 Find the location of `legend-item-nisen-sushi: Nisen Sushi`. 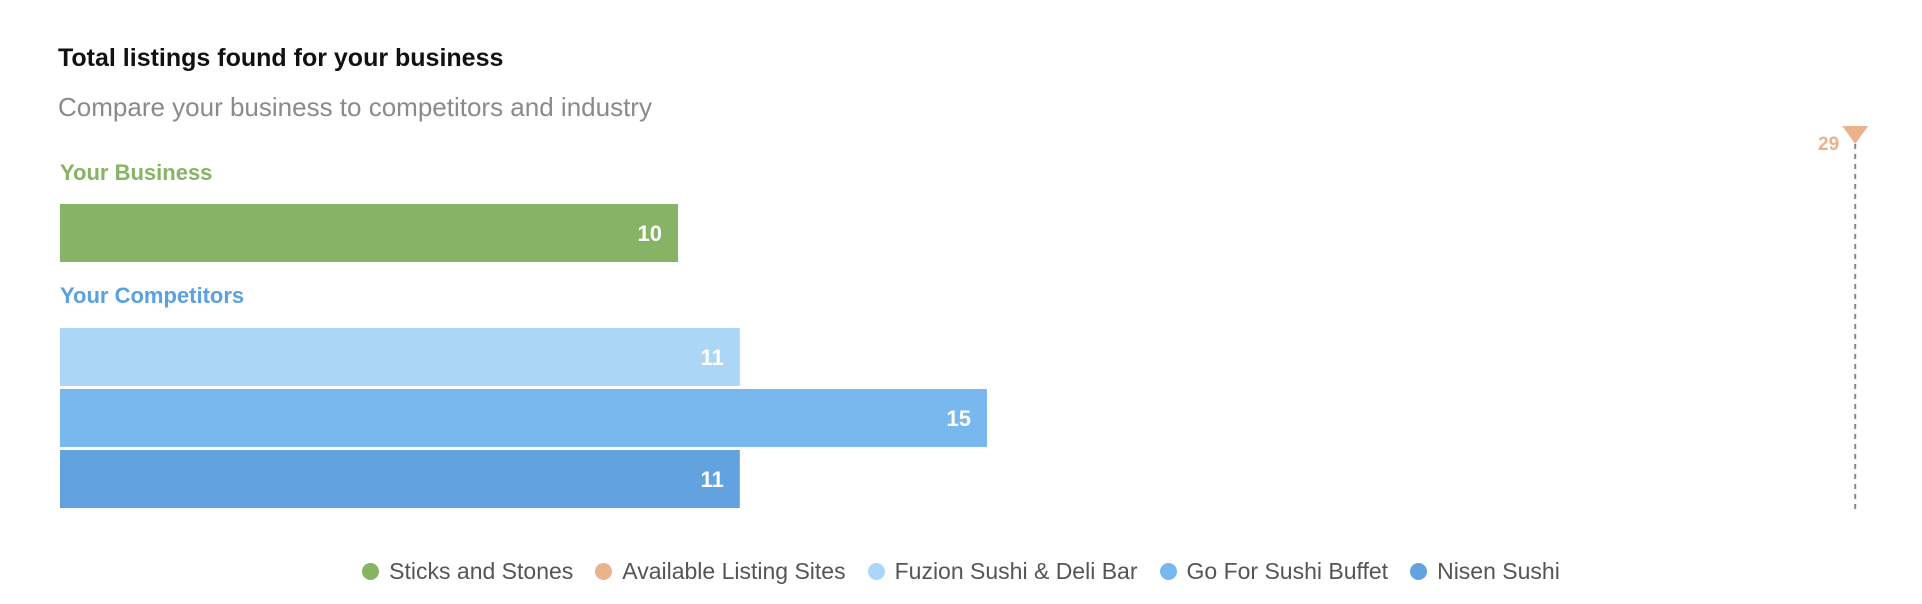

legend-item-nisen-sushi: Nisen Sushi is located at coordinates (1485, 571).